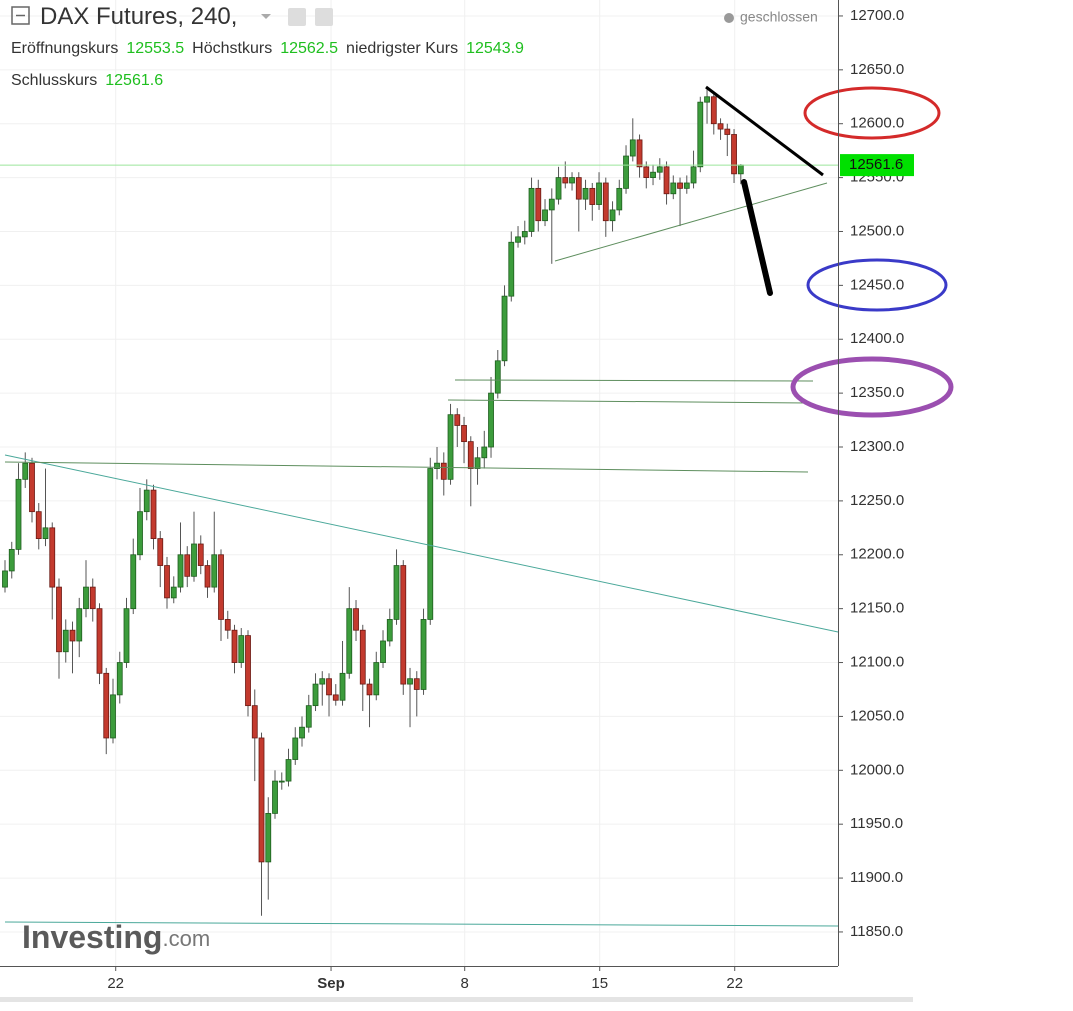 The image size is (1073, 1011). What do you see at coordinates (877, 500) in the screenshot?
I see `y-tick-label: 12250.0` at bounding box center [877, 500].